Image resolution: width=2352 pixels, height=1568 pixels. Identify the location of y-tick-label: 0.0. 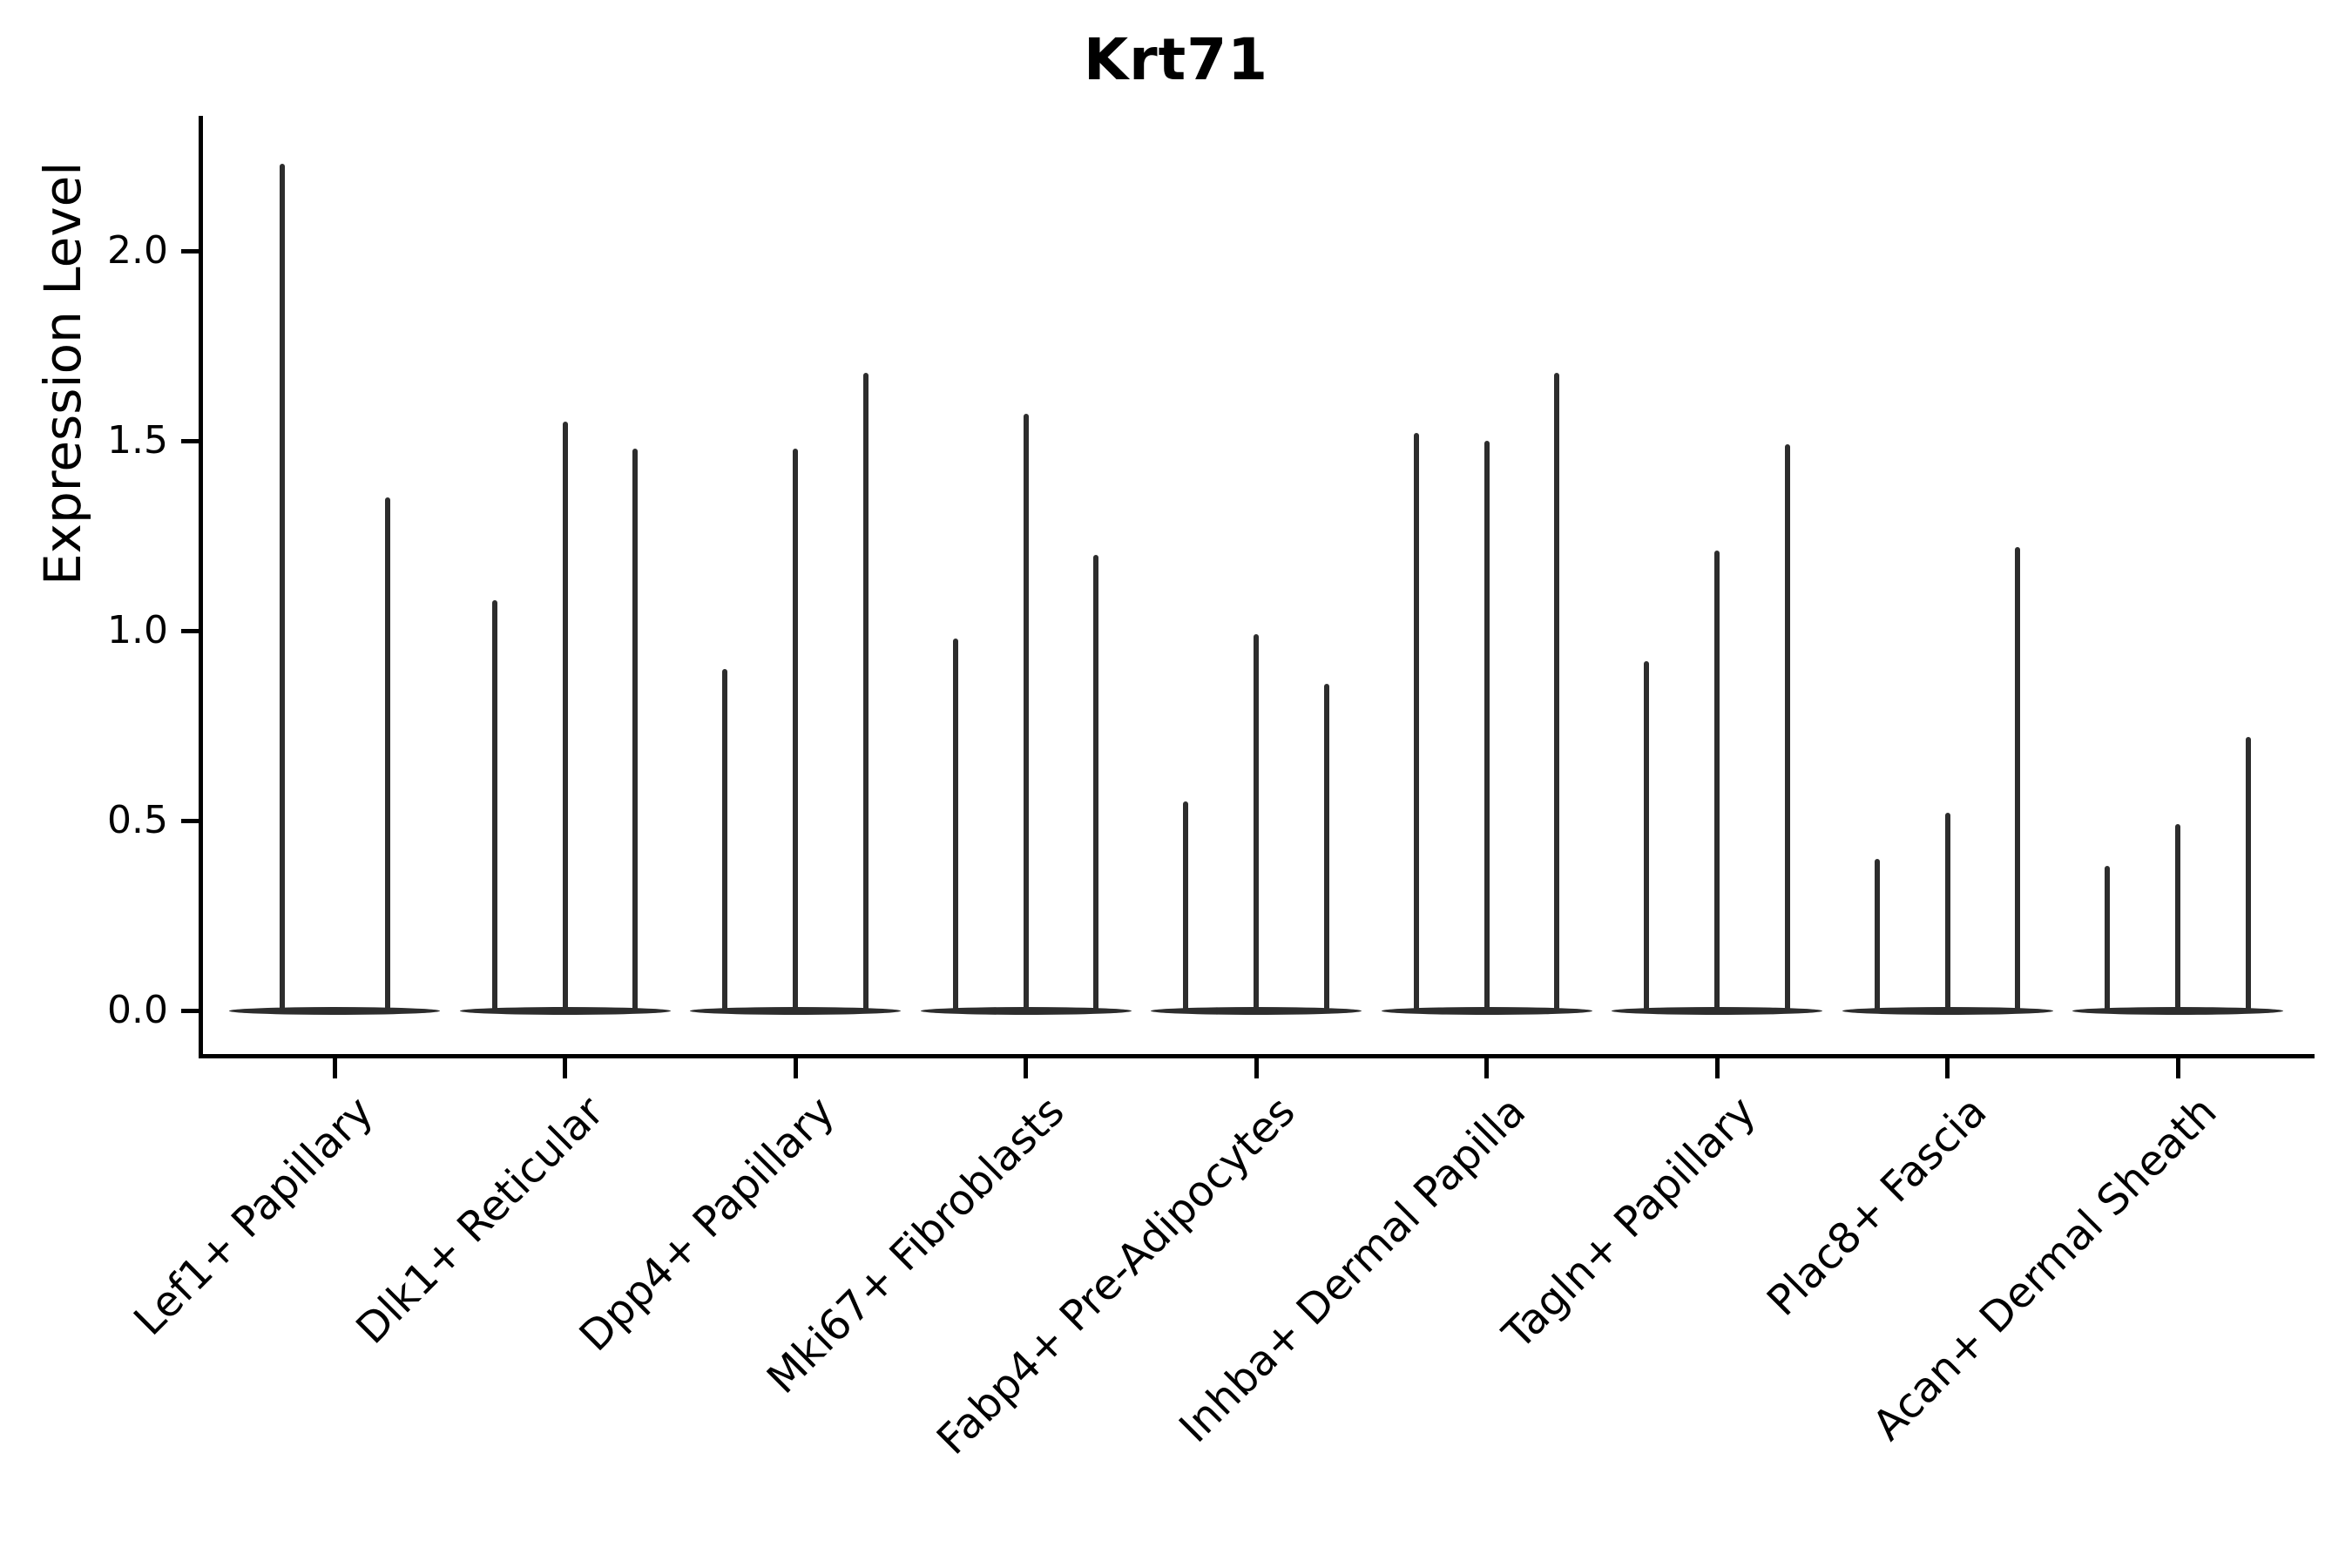
(137, 1010).